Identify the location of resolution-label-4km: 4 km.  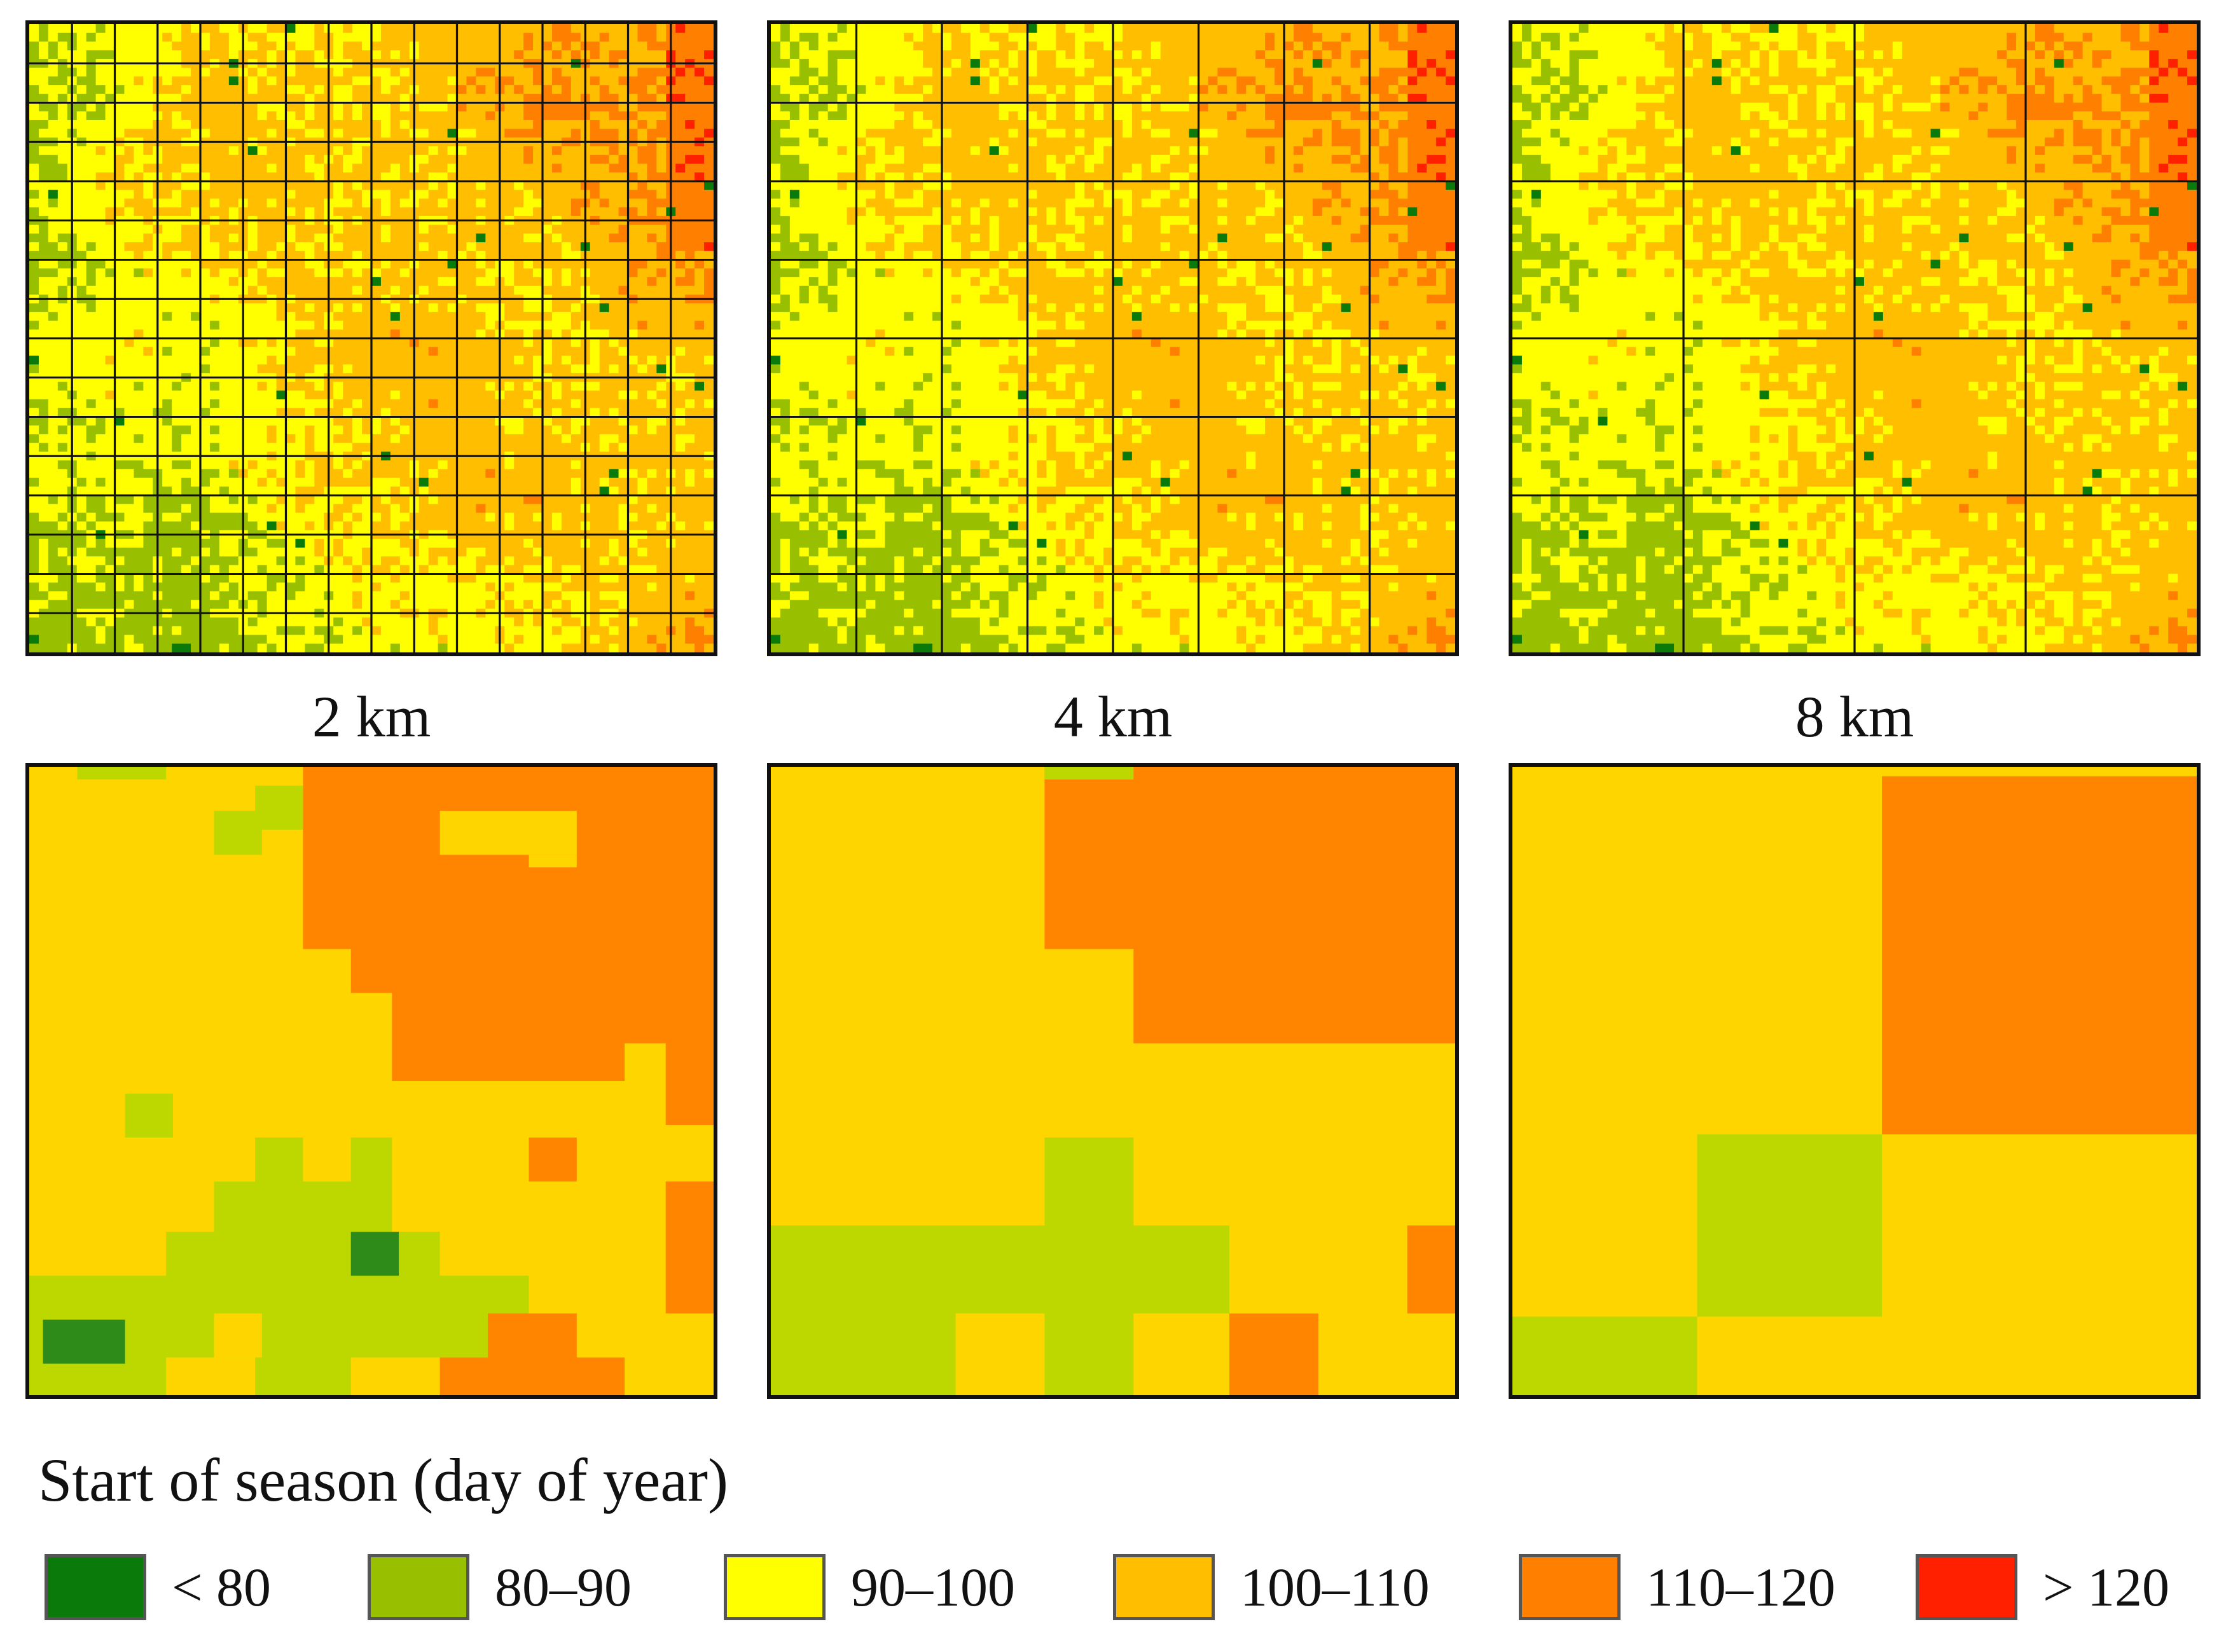
(1113, 716).